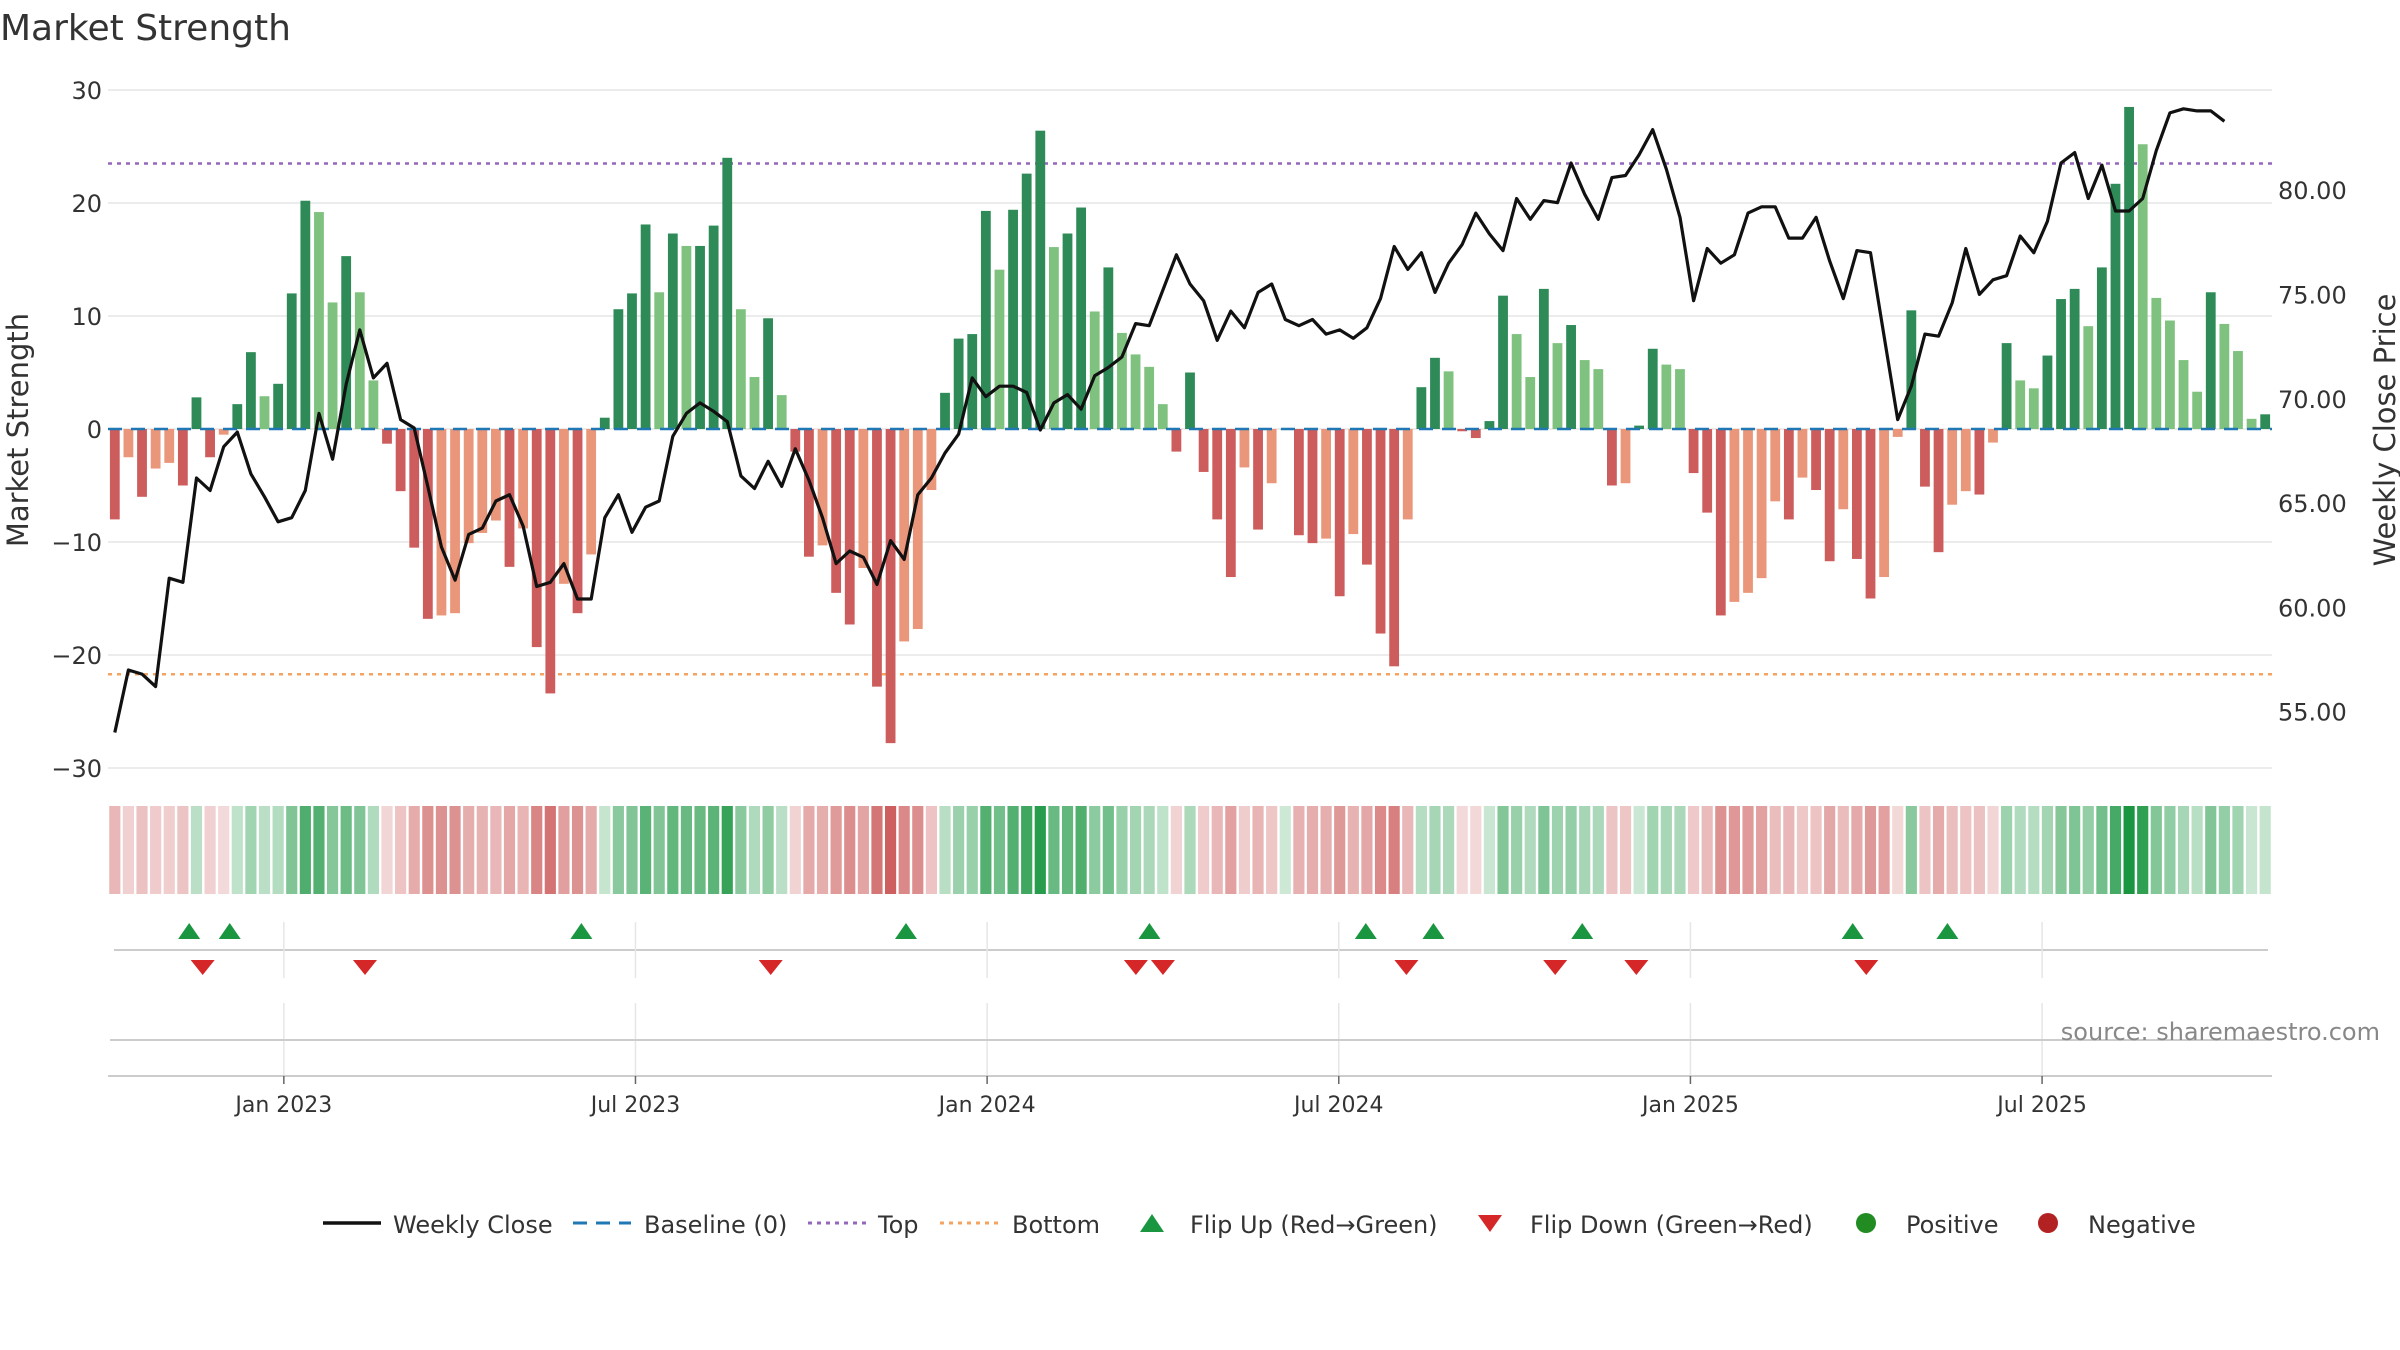  I want to click on y-axis-right-ticks: 80.00 75.00 70.00 65.00 60.00 55.00, so click(2312, 452).